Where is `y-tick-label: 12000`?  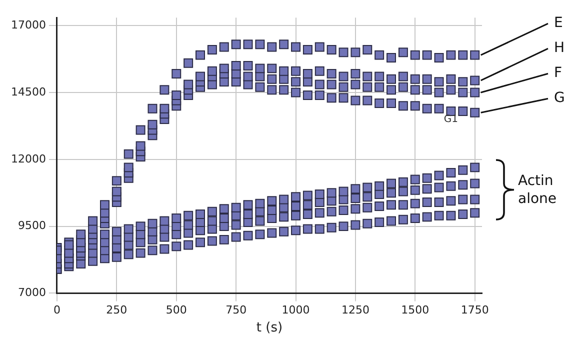
y-tick-label: 12000 is located at coordinates (28, 159).